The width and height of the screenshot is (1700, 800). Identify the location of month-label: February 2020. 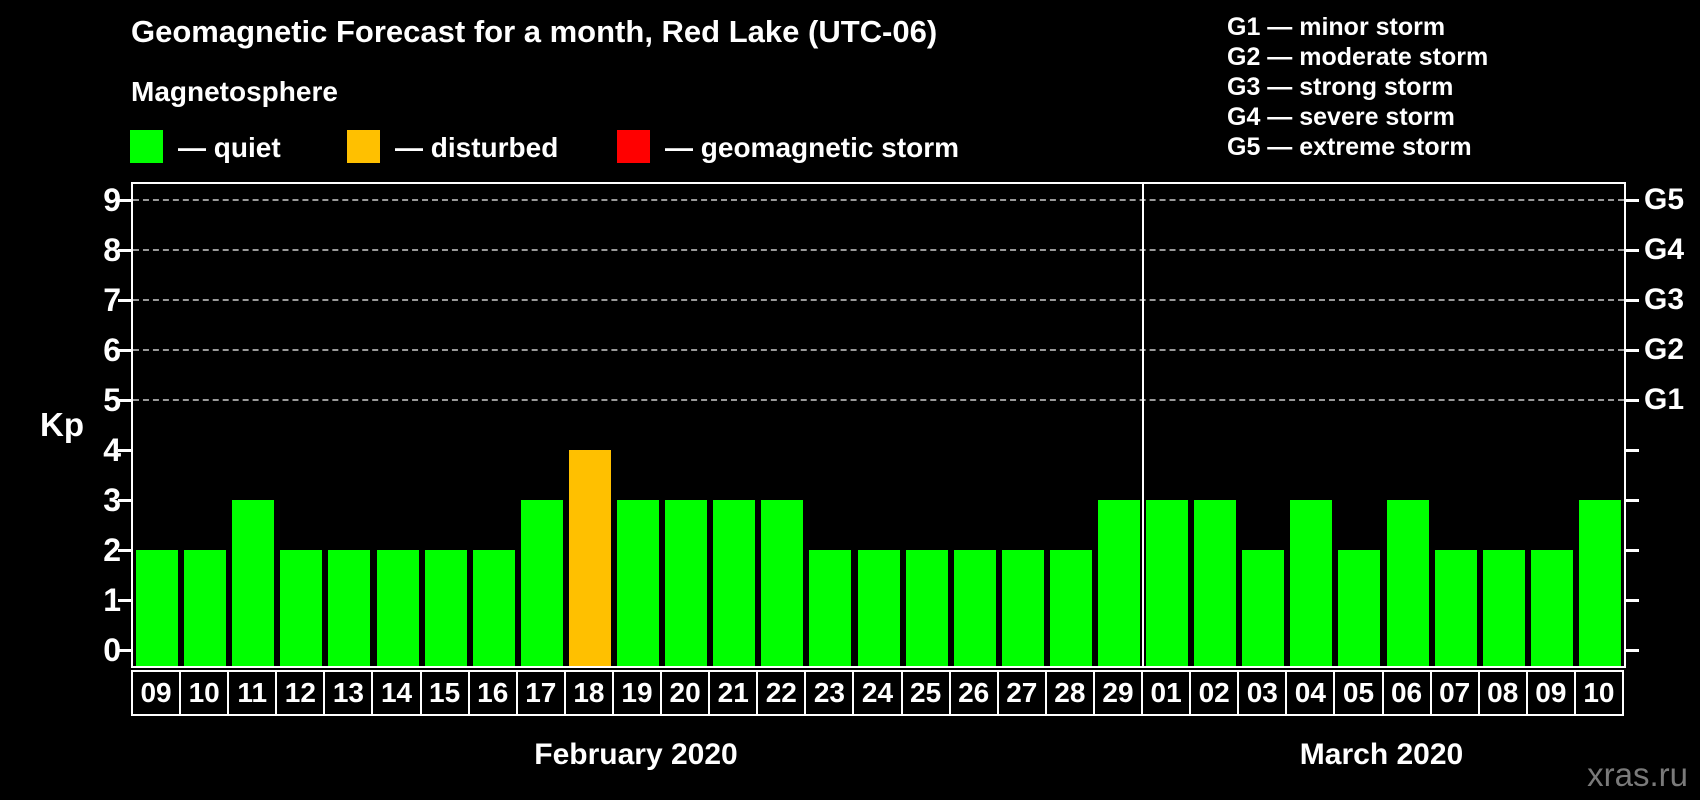
(636, 754).